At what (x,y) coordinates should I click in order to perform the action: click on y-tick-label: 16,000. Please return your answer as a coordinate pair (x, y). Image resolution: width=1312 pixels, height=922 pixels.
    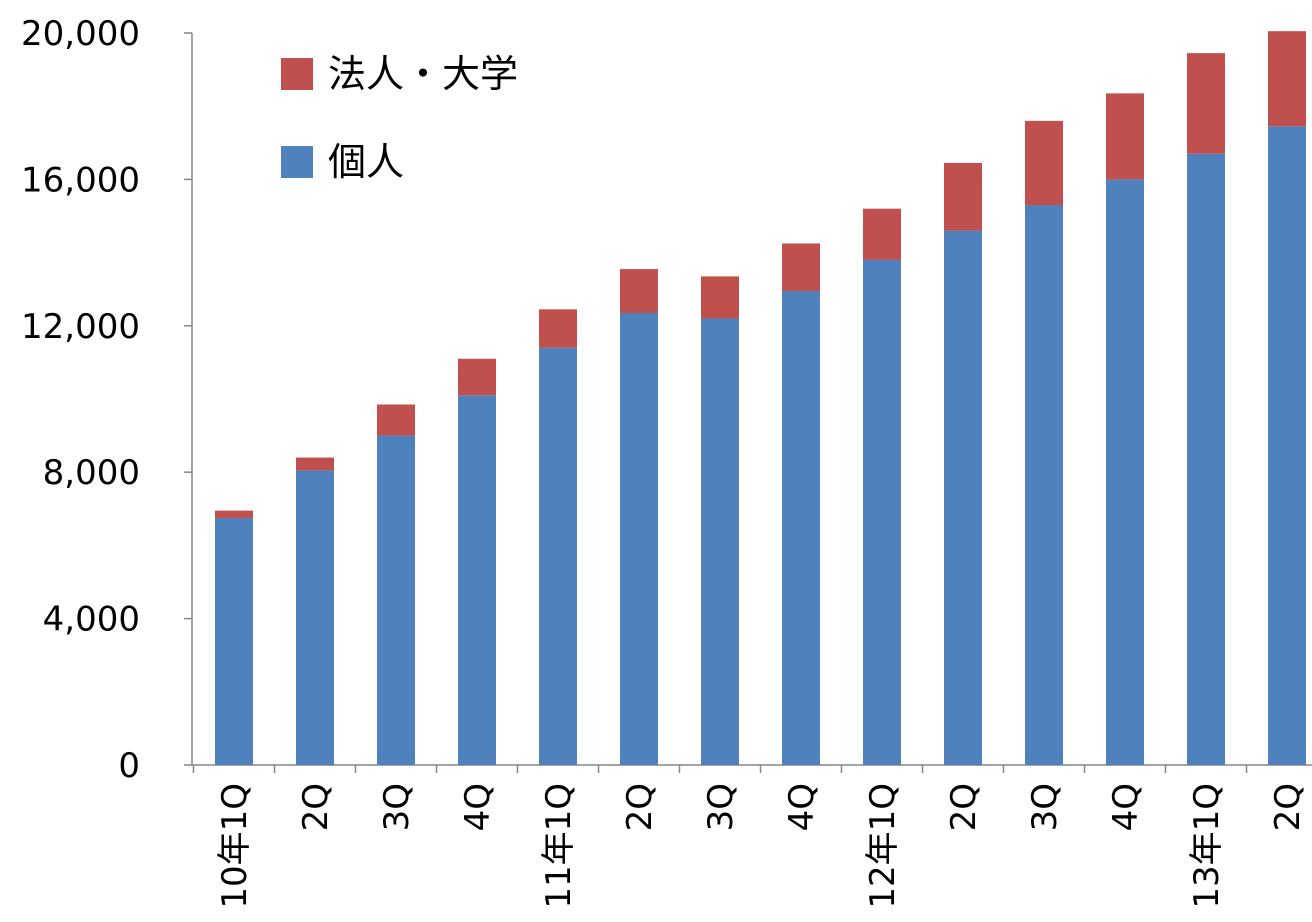
    Looking at the image, I should click on (80, 180).